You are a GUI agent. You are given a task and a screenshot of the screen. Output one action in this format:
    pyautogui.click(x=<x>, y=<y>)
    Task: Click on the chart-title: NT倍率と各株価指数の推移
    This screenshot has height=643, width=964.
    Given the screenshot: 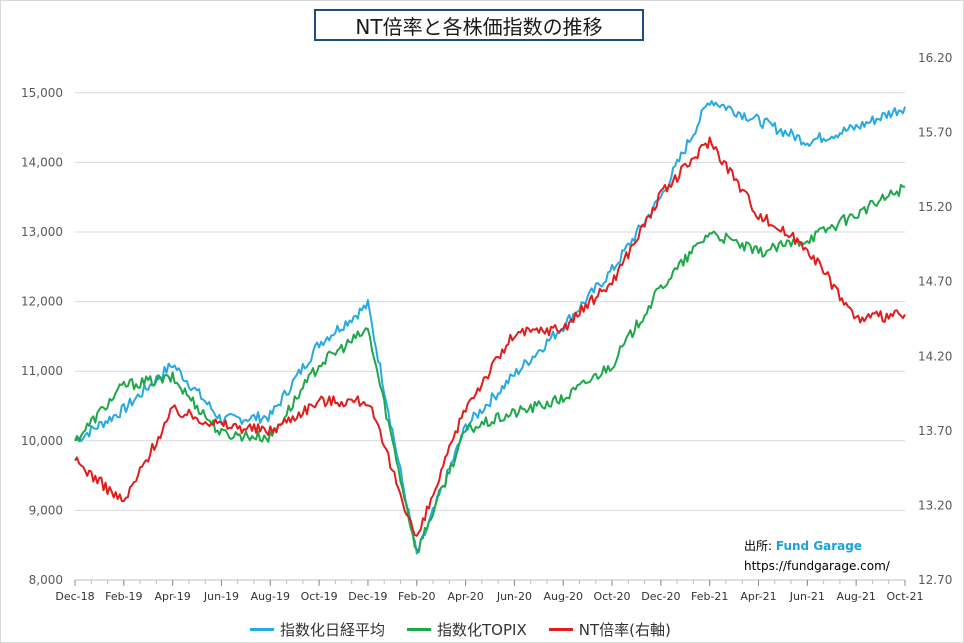 What is the action you would take?
    pyautogui.click(x=479, y=25)
    